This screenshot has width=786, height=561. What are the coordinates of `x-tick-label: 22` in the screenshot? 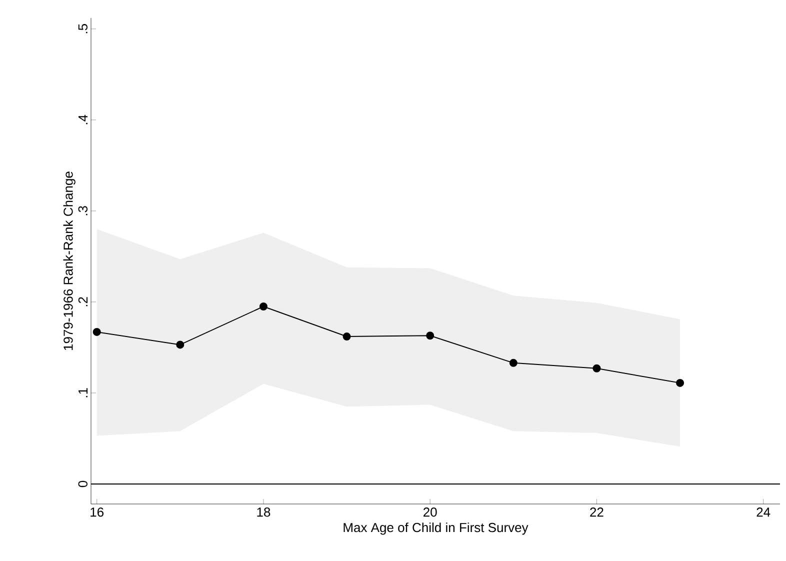 It's located at (597, 512).